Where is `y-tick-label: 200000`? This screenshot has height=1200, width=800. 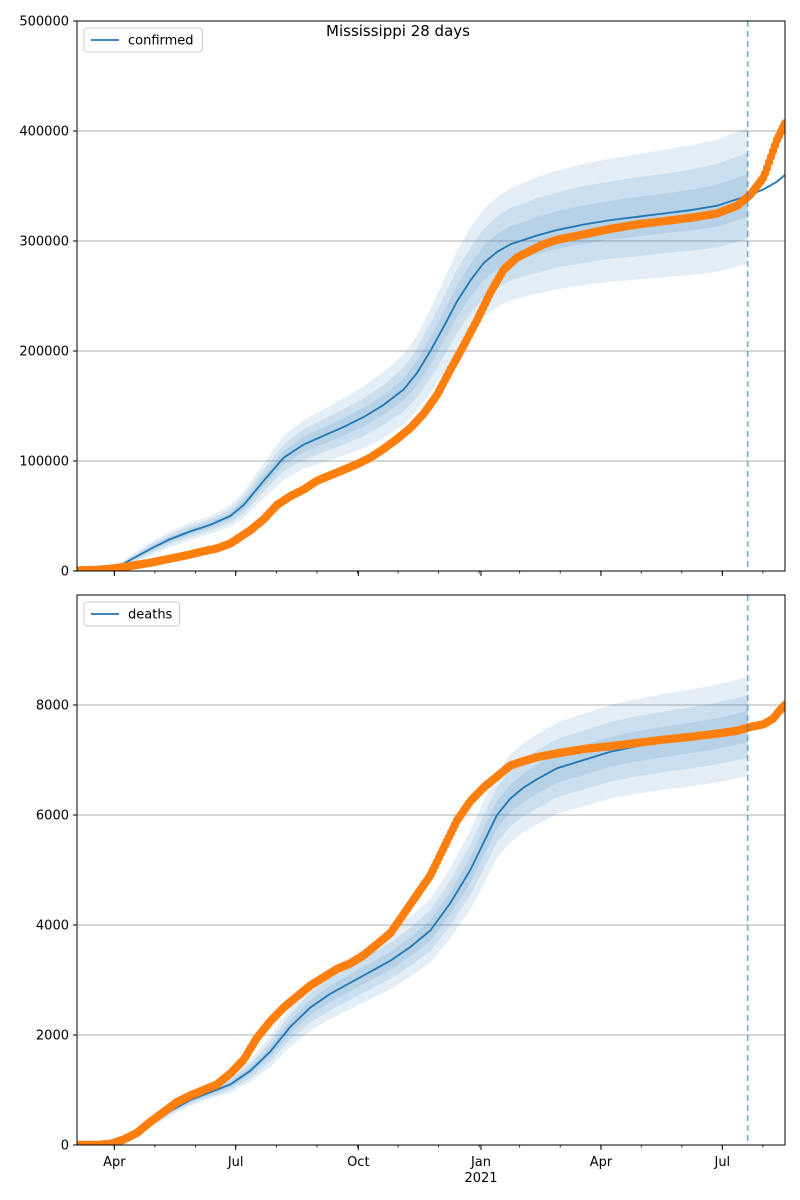
y-tick-label: 200000 is located at coordinates (44, 352).